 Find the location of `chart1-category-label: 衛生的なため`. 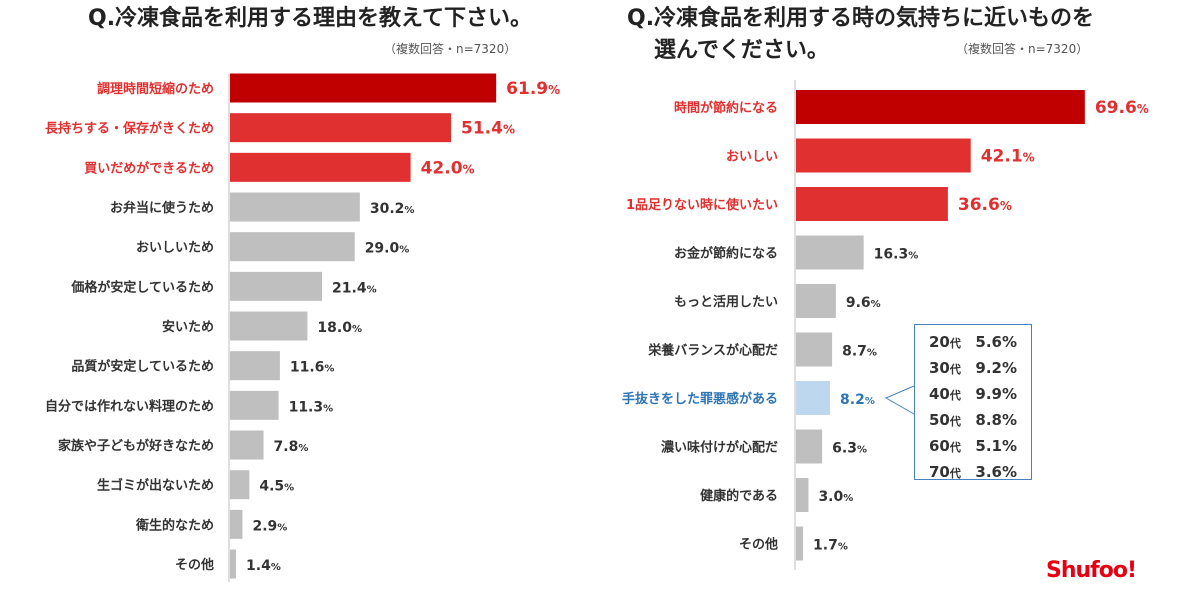

chart1-category-label: 衛生的なため is located at coordinates (174, 525).